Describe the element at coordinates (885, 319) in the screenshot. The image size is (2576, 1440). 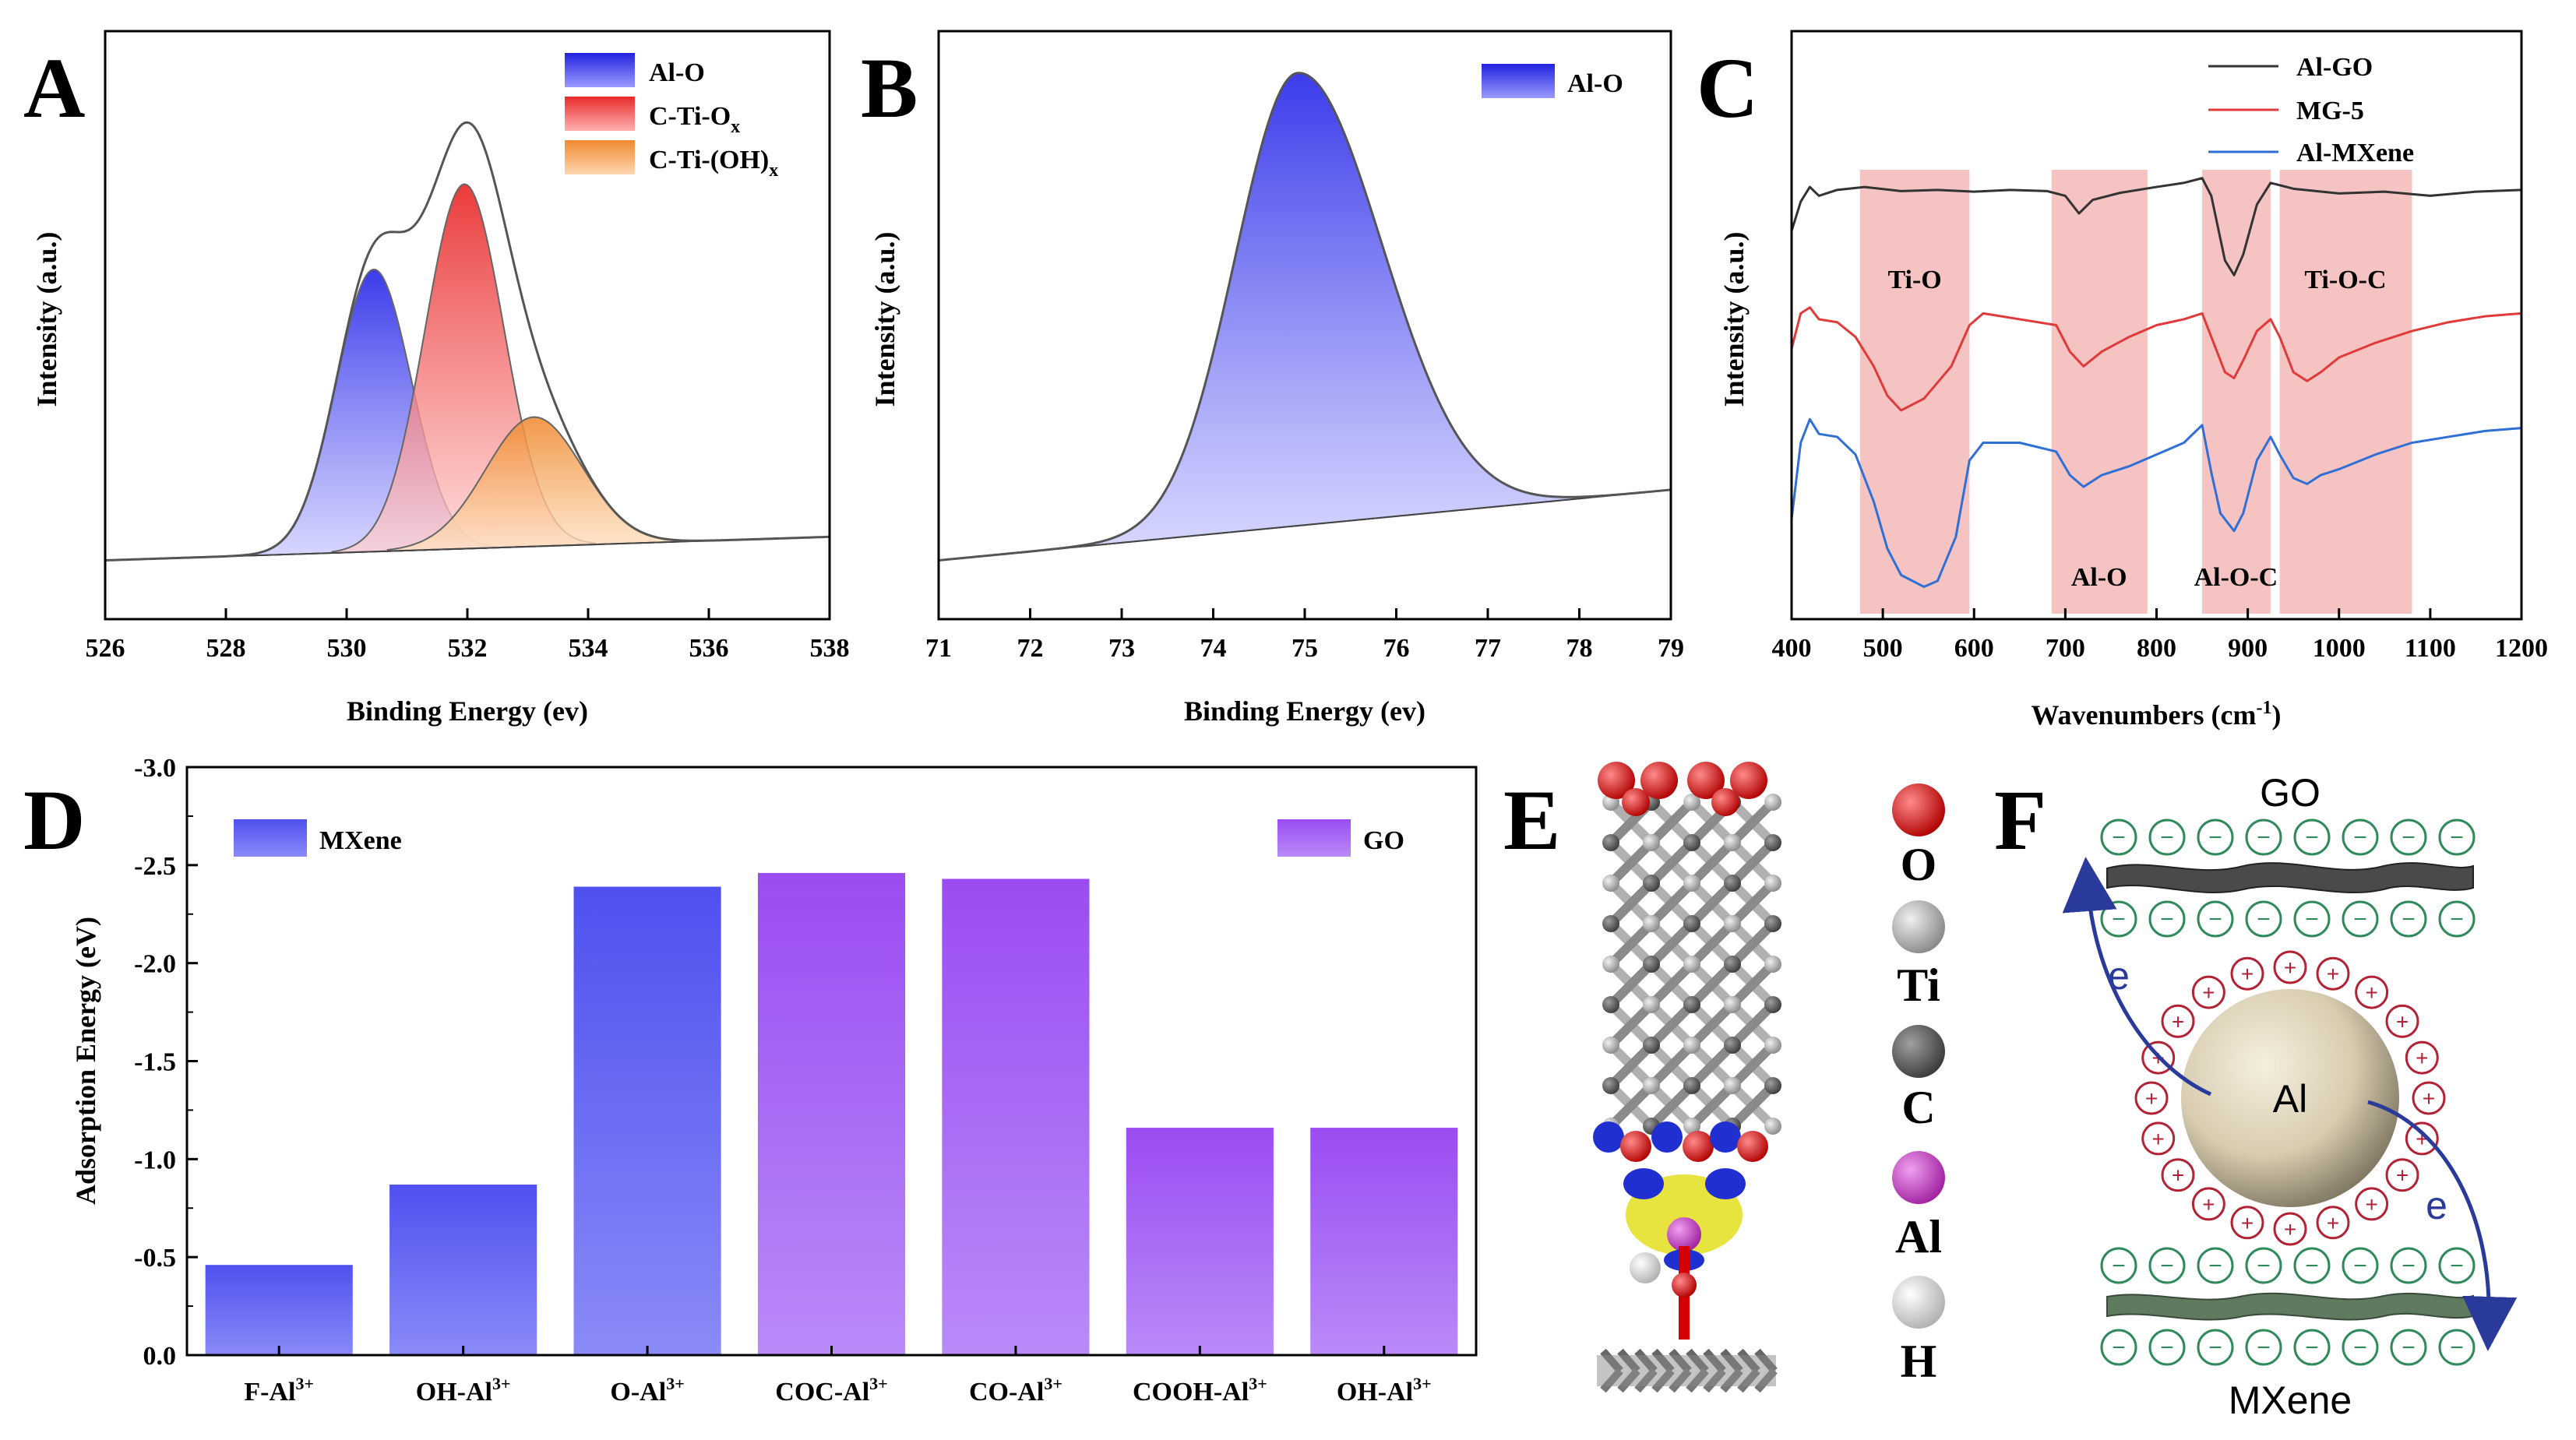
I see `panel-b-y-label: Intensity (a.u.)` at that location.